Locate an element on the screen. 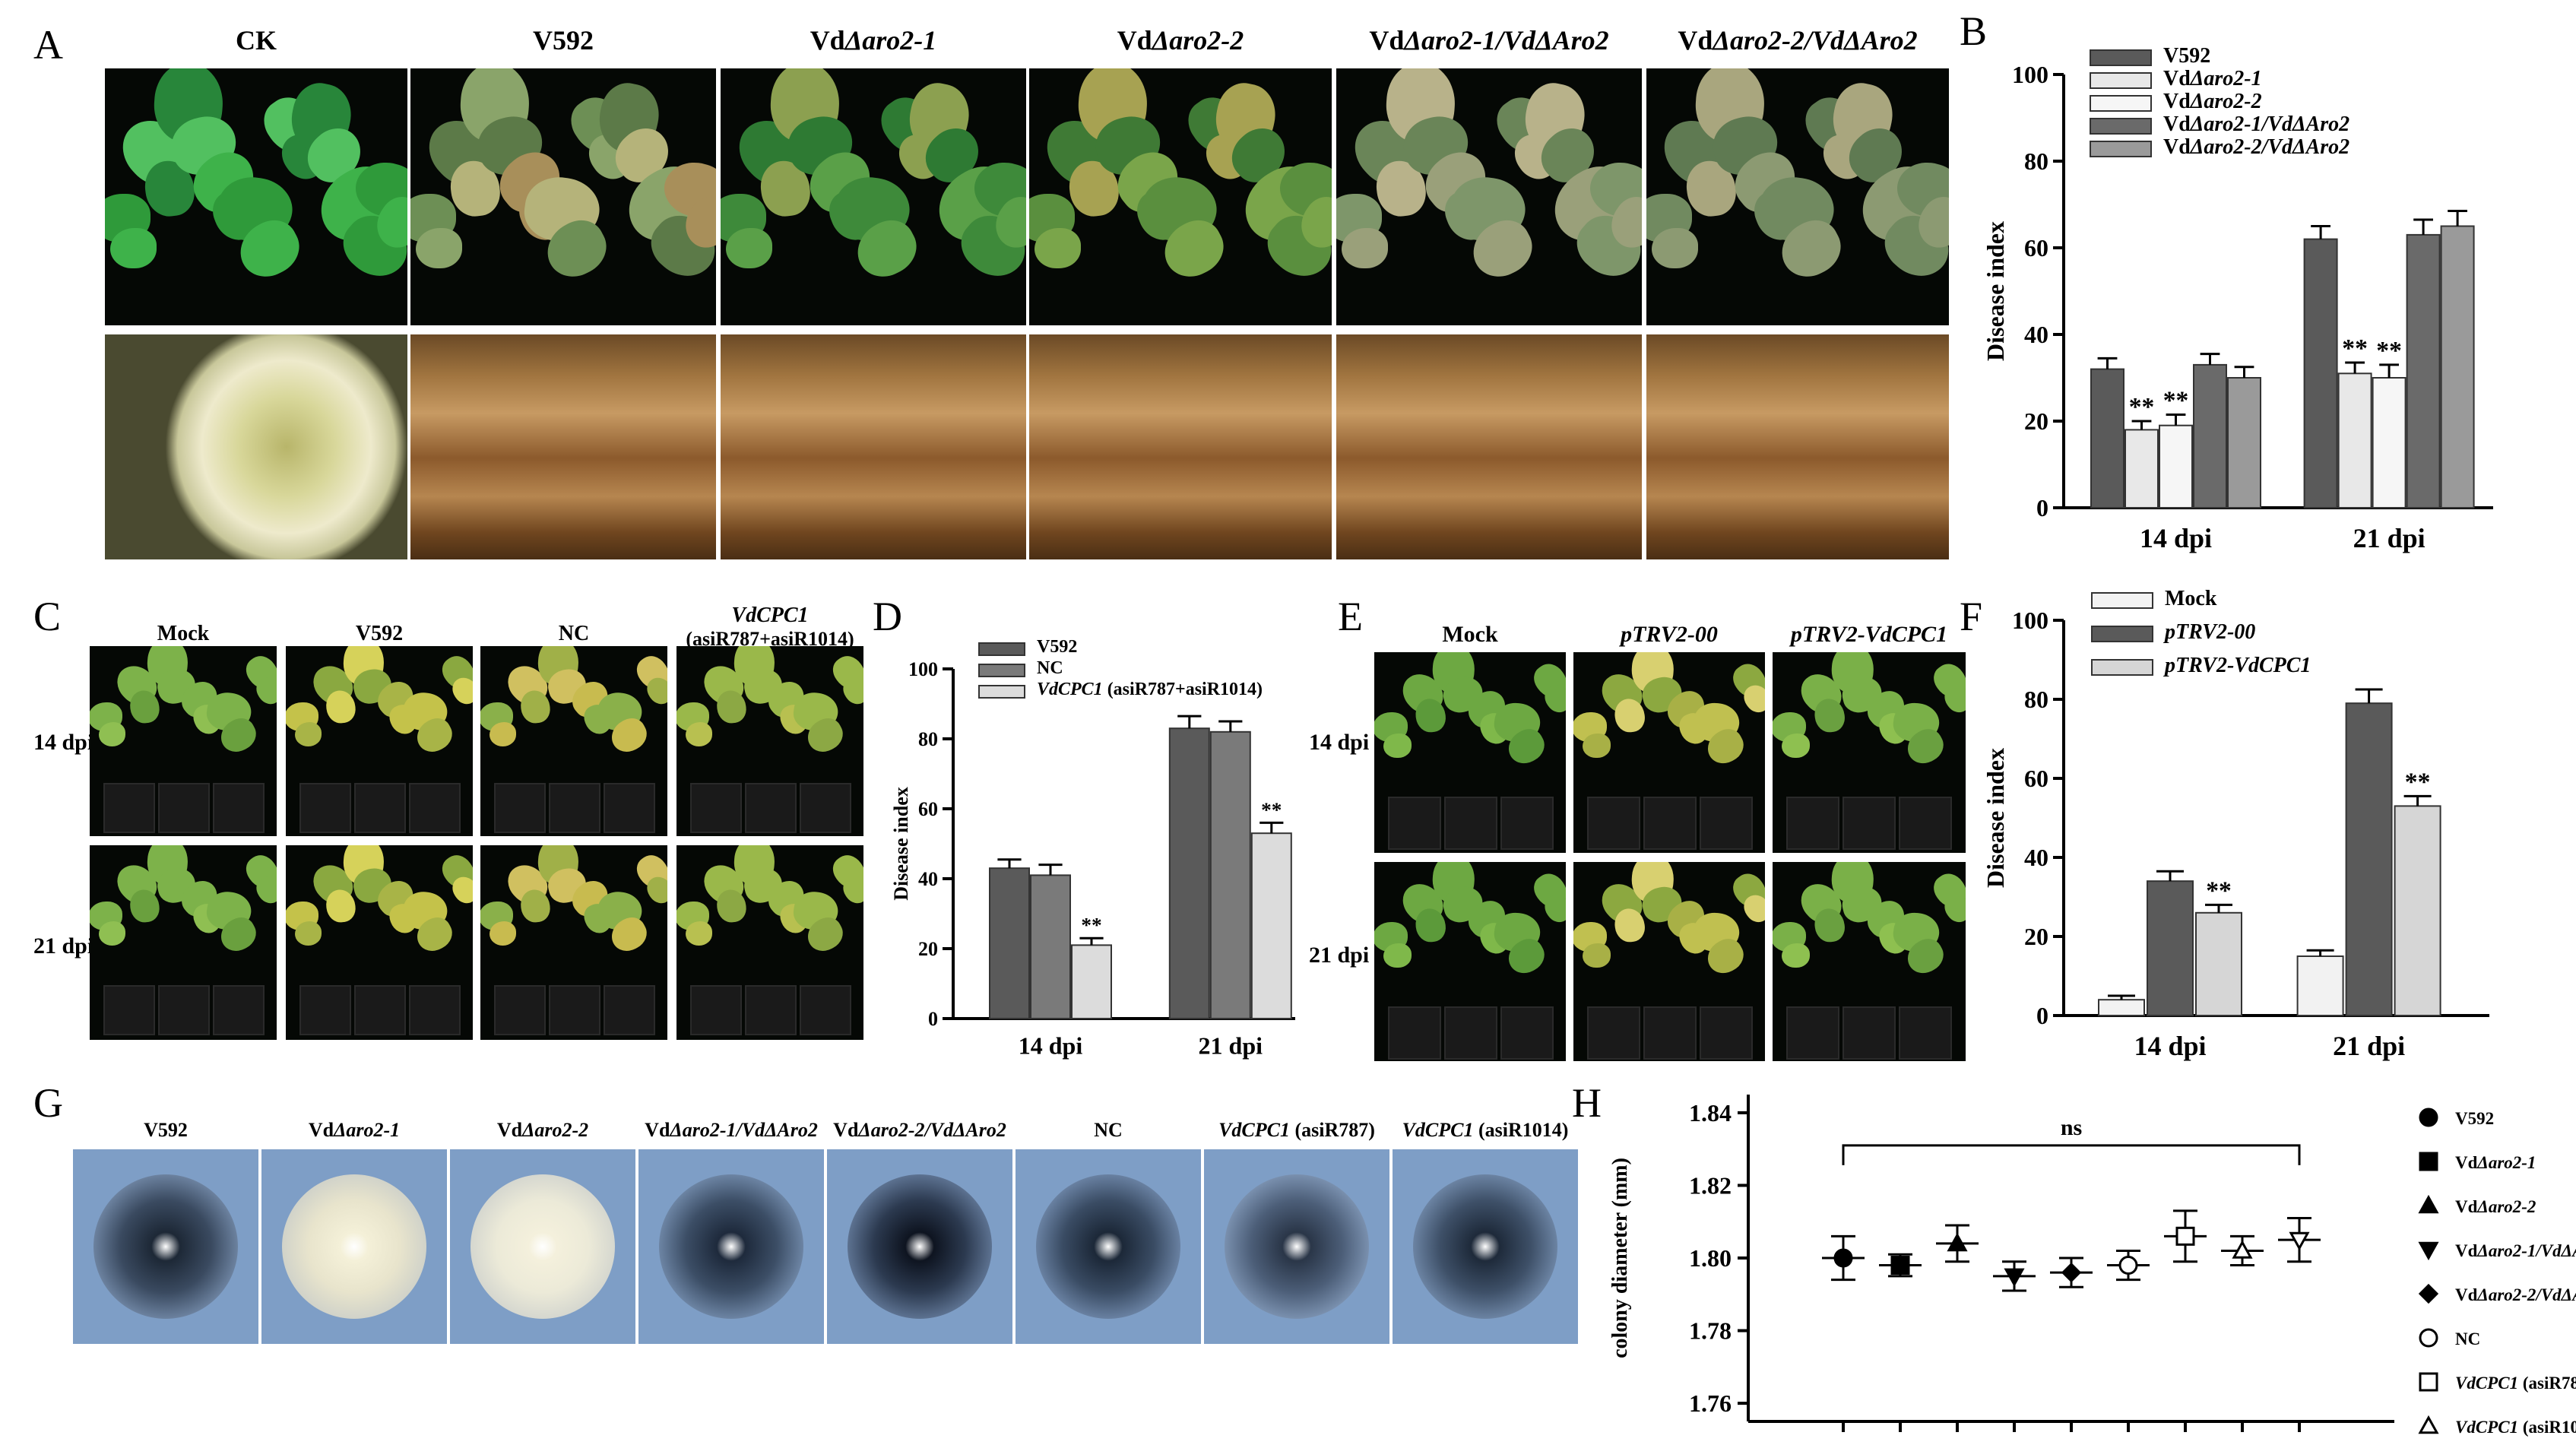  y-tick-label: 80 is located at coordinates (928, 739).